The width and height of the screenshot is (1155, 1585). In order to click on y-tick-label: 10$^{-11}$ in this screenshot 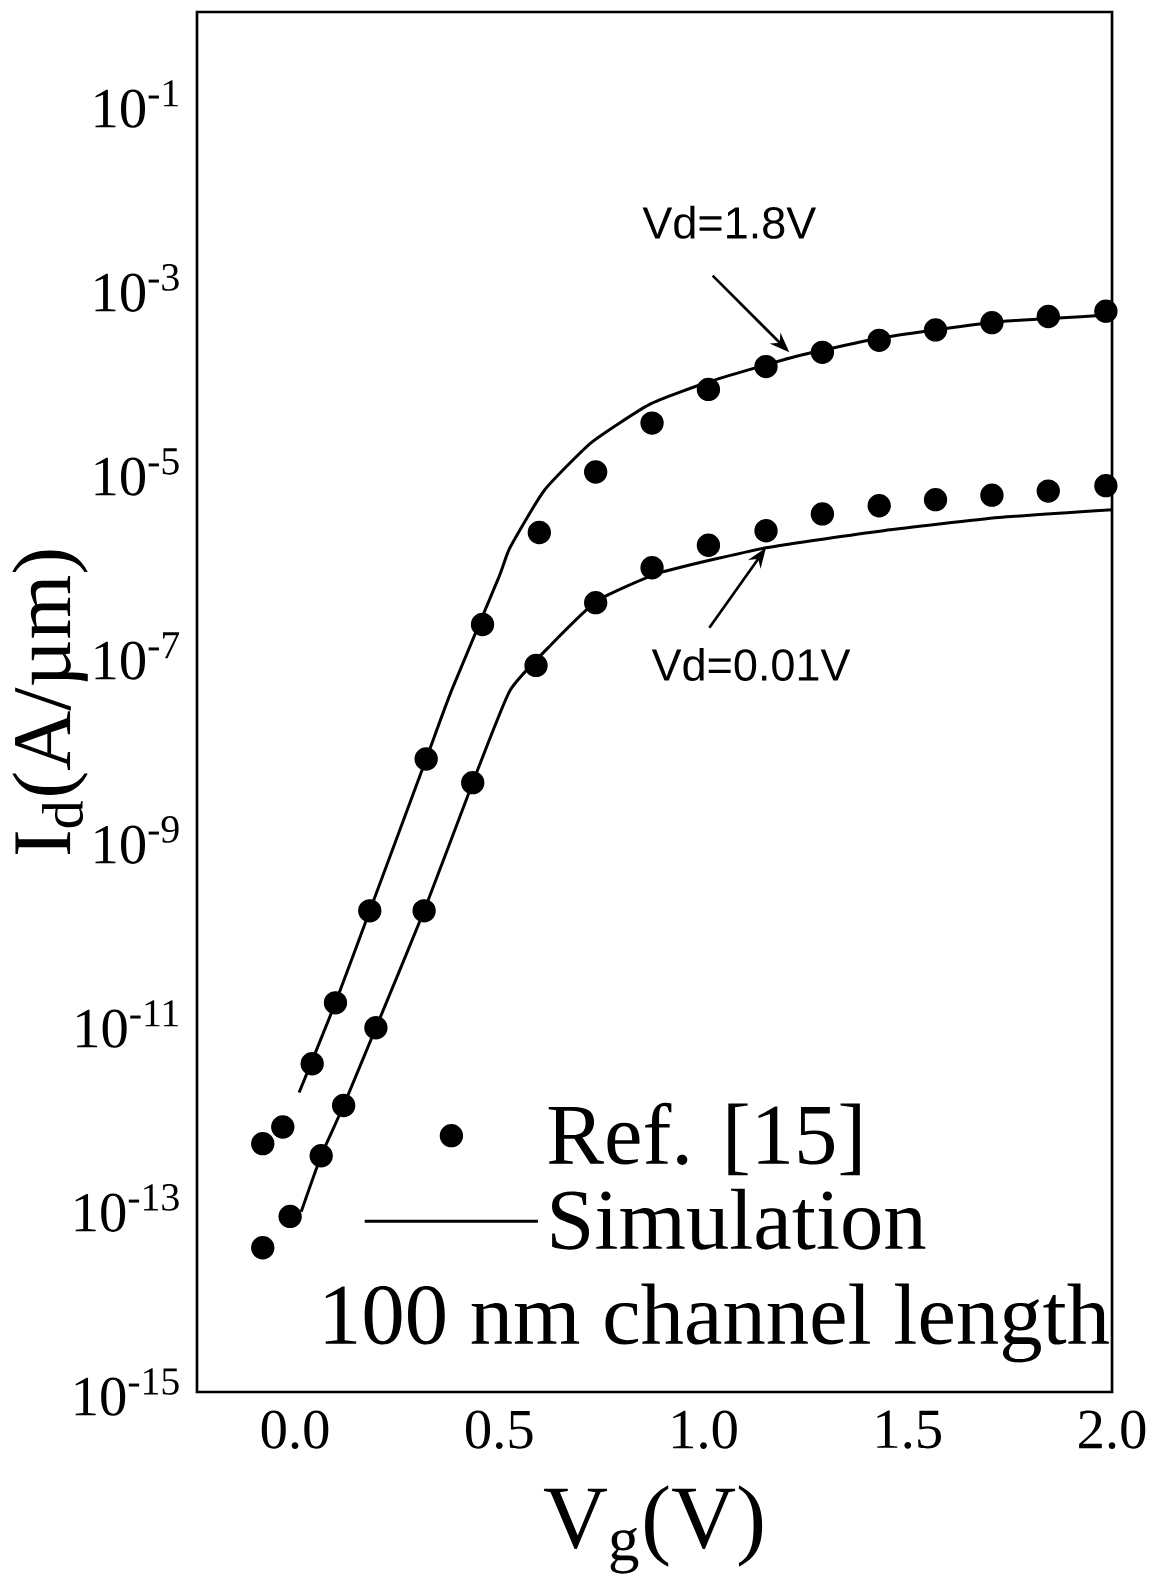, I will do `click(127, 1024)`.